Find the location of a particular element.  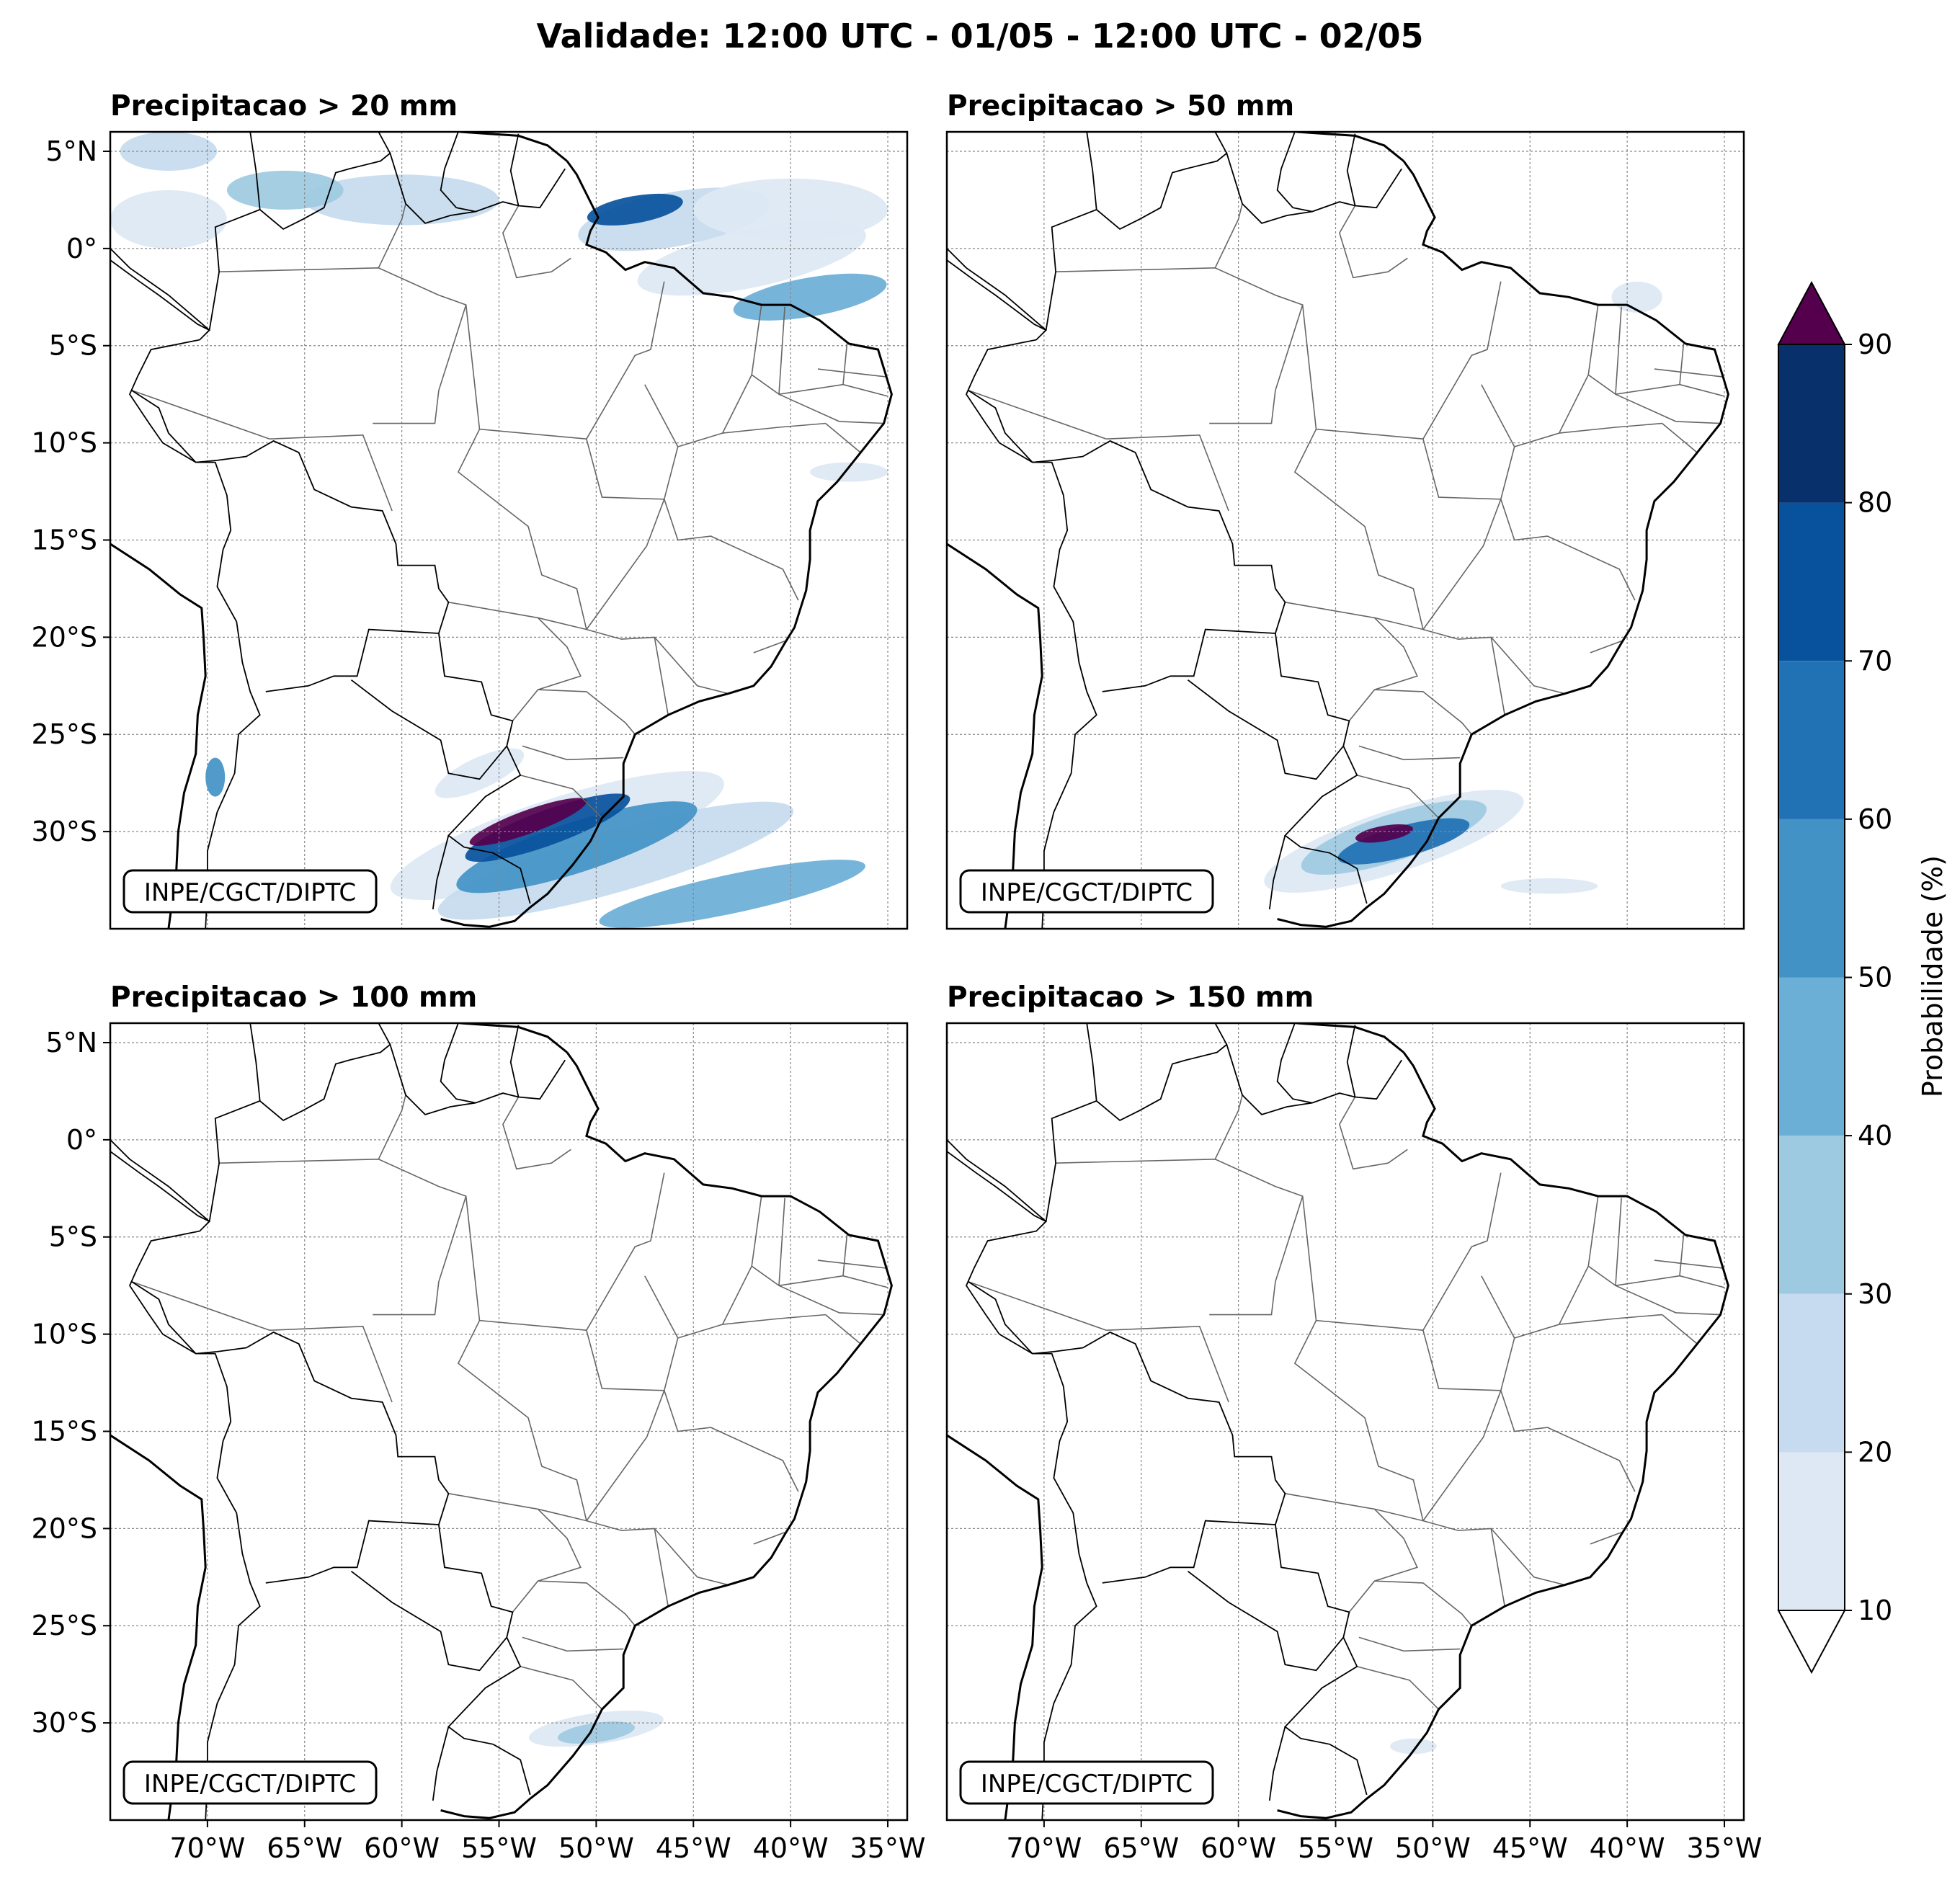

lon-tick-label: 55°W is located at coordinates (499, 1848).